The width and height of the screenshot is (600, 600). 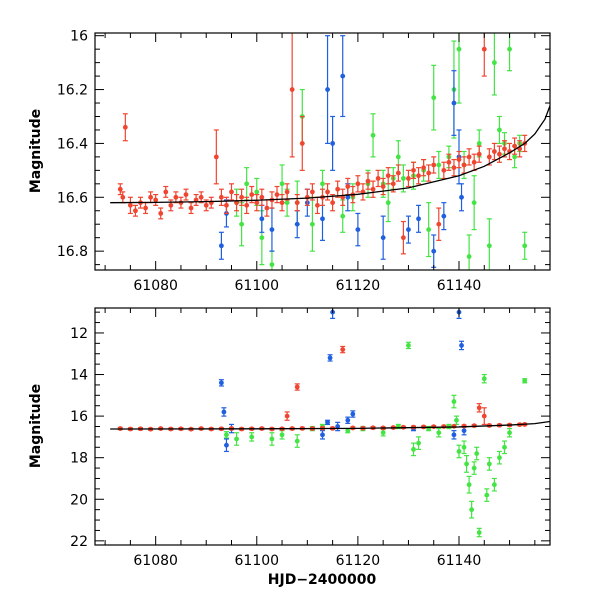 What do you see at coordinates (479, 408) in the screenshot?
I see `bottom-red-point` at bounding box center [479, 408].